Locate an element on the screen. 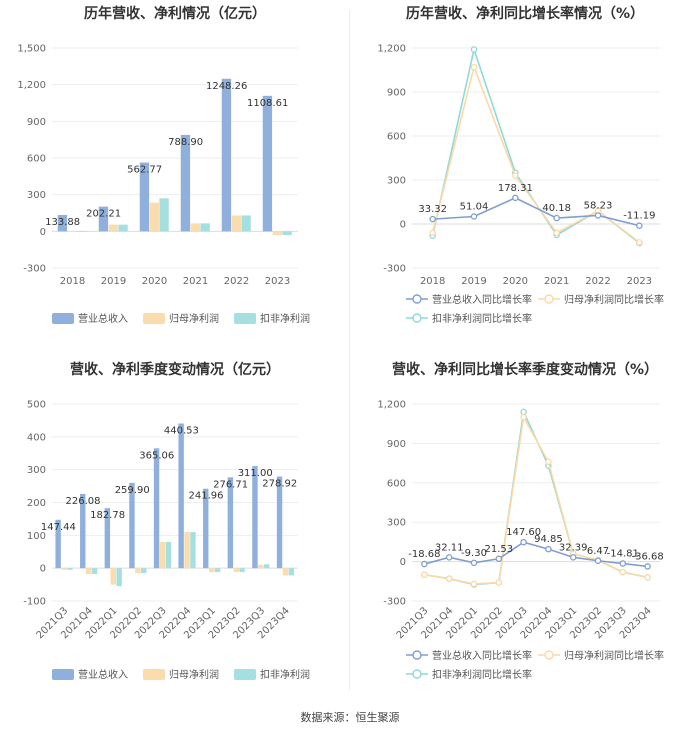  data-label: 32.11 is located at coordinates (449, 547).